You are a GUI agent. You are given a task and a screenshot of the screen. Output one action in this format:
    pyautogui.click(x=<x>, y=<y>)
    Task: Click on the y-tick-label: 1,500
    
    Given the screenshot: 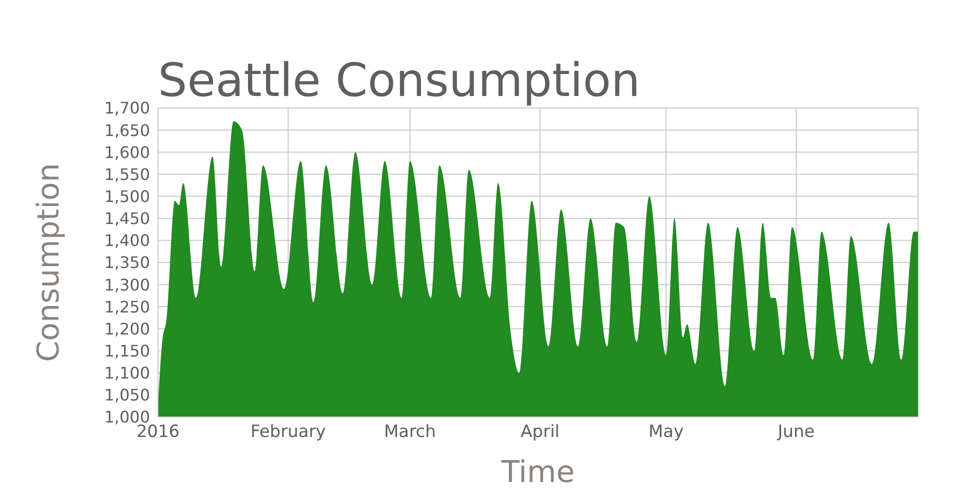 What is the action you would take?
    pyautogui.click(x=127, y=196)
    